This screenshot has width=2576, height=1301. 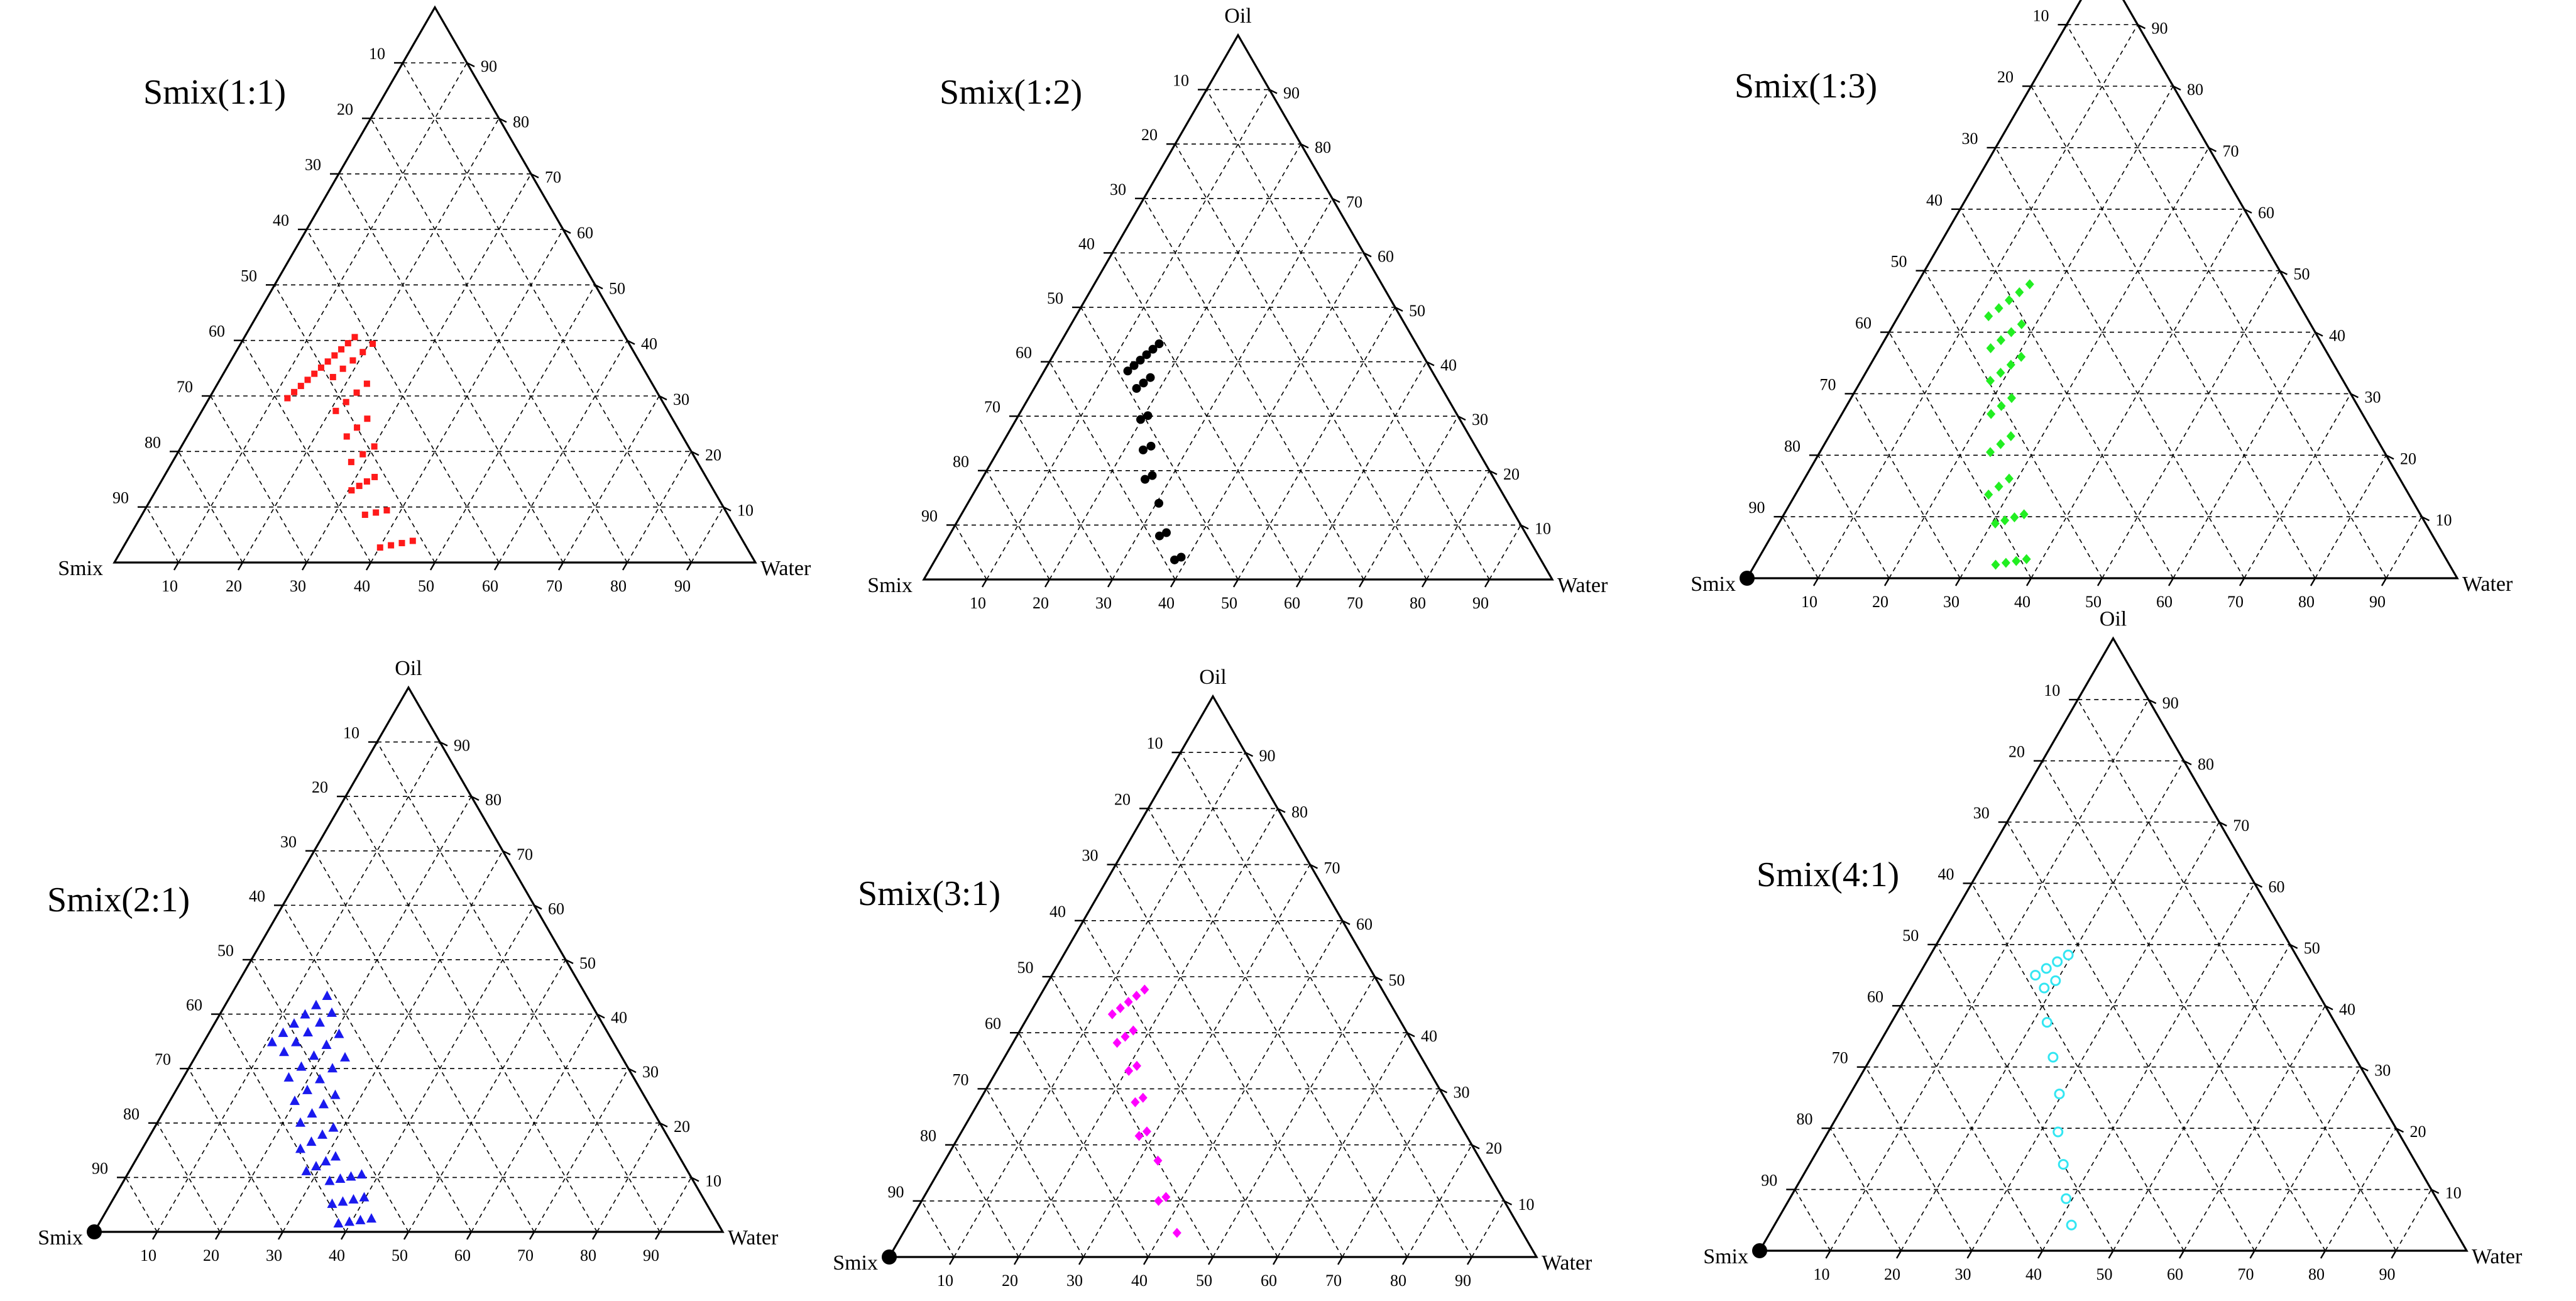 What do you see at coordinates (992, 407) in the screenshot?
I see `tick-label-smix: 70` at bounding box center [992, 407].